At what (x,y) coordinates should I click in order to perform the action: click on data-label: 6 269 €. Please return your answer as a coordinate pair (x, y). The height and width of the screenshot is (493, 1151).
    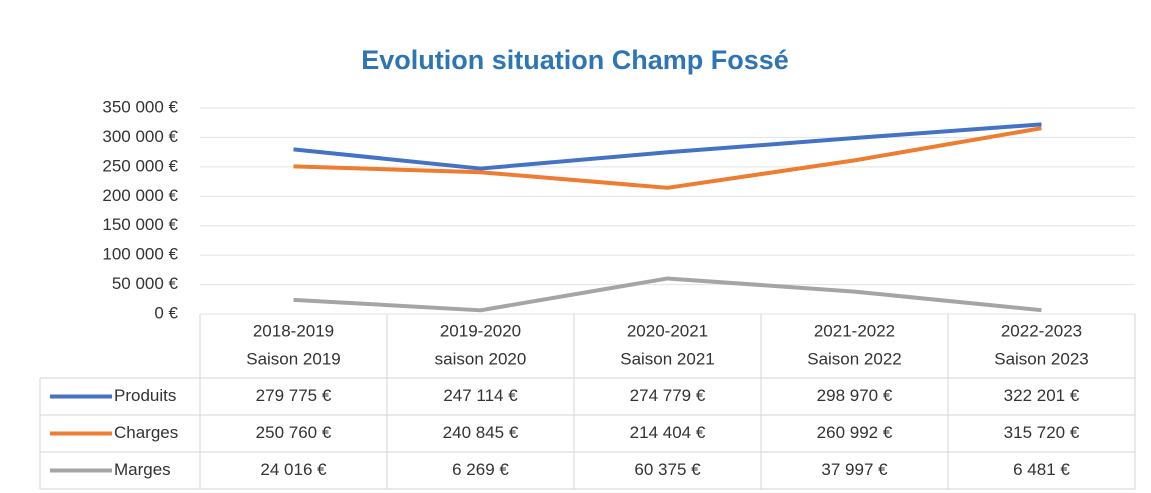
    Looking at the image, I should click on (480, 469).